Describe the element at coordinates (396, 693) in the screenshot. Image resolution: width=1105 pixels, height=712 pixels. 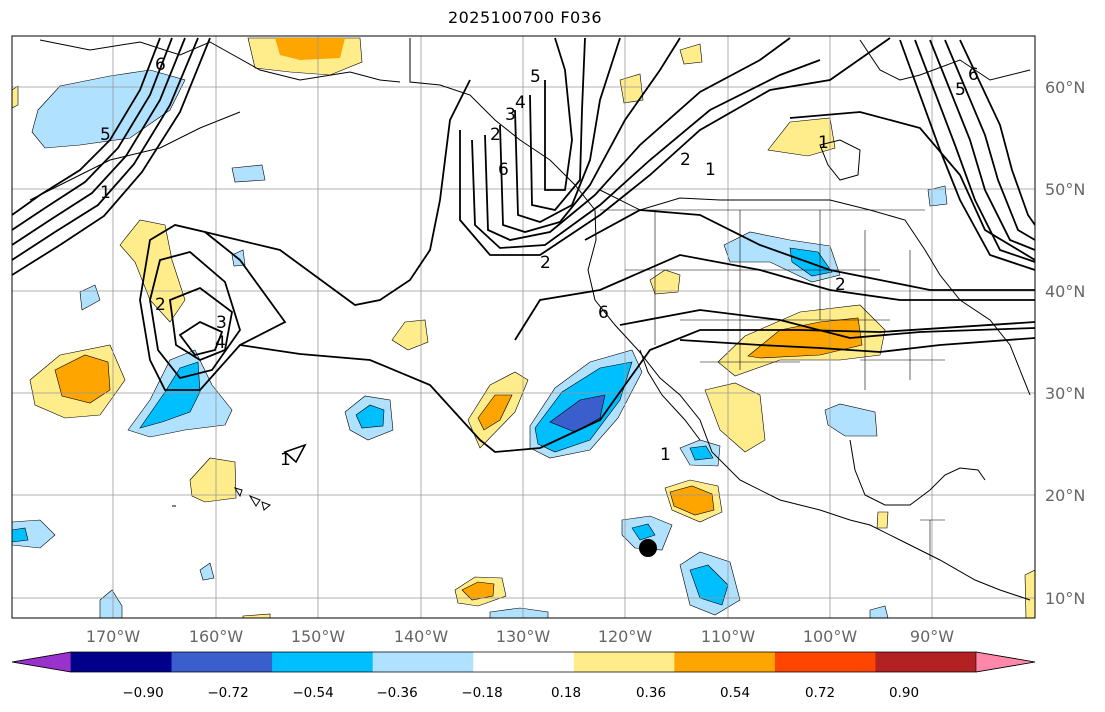
I see `colorbar-tick-label: −0.36` at that location.